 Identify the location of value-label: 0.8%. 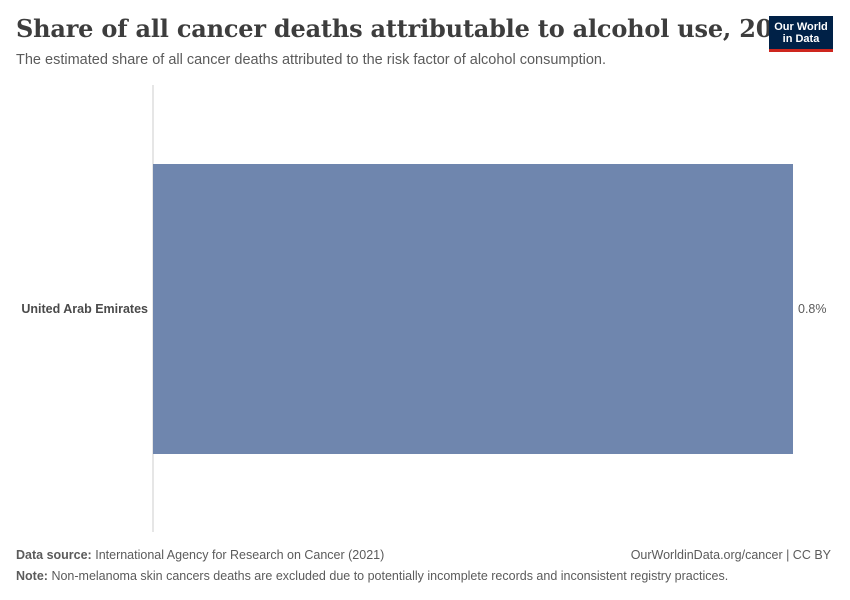
(812, 309).